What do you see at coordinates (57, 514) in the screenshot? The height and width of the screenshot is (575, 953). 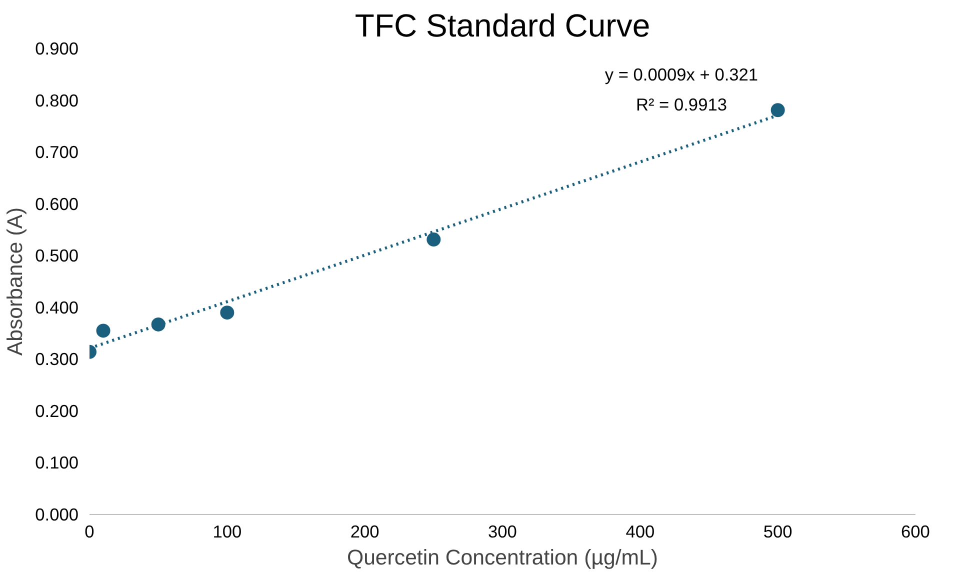 I see `y-tick-label: 0.000` at bounding box center [57, 514].